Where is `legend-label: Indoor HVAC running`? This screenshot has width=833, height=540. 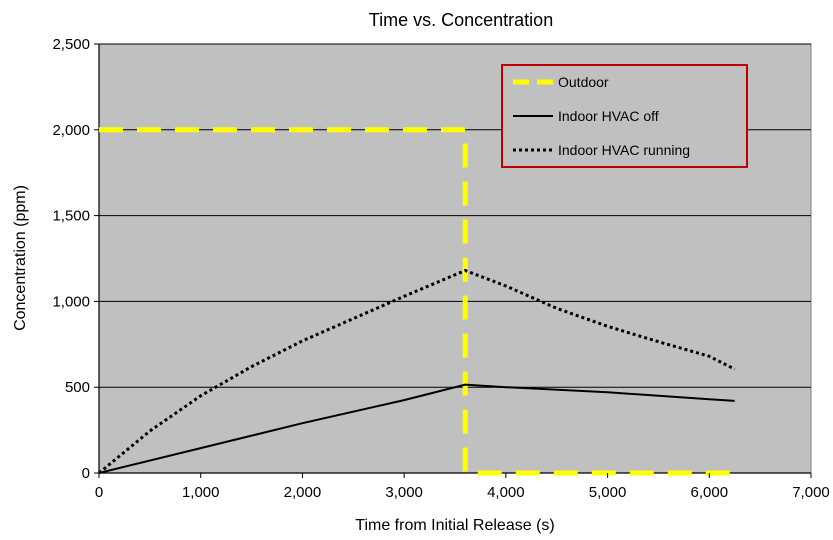
legend-label: Indoor HVAC running is located at coordinates (624, 150).